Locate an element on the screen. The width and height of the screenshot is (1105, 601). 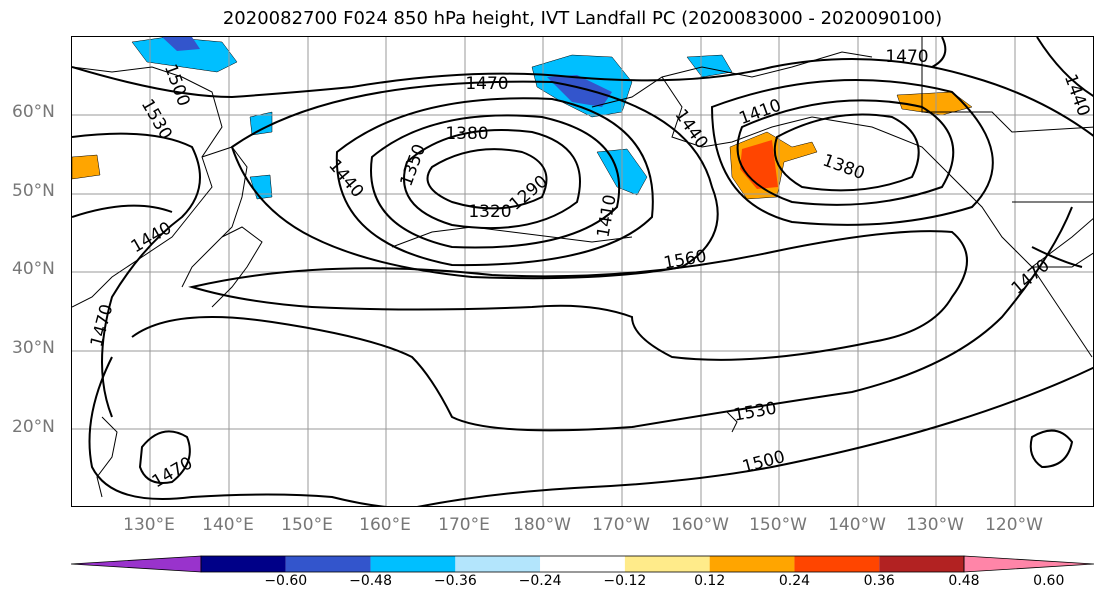
contour-1440-east is located at coordinates (852, 152).